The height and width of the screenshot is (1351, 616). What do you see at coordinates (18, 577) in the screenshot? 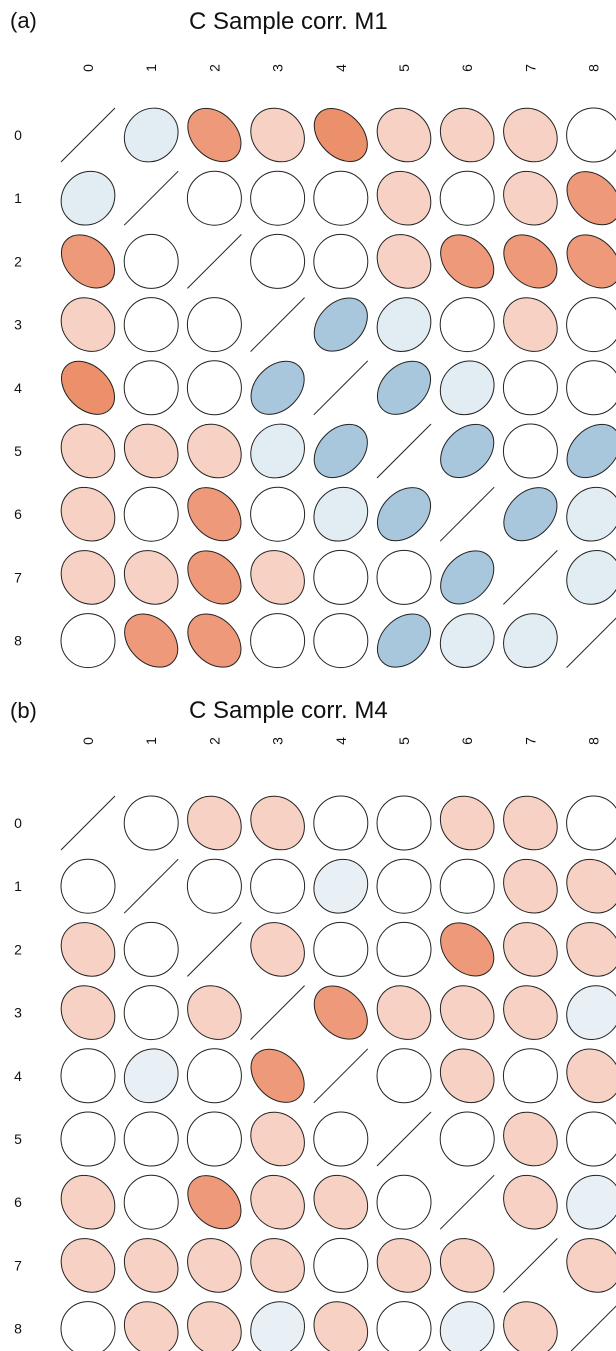
I see `row-label-7: 7` at bounding box center [18, 577].